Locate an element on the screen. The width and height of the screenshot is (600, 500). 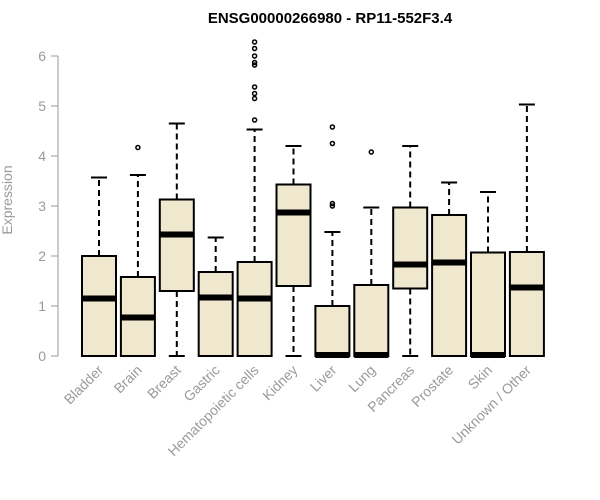
y-axis-label: Expression is located at coordinates (7, 199).